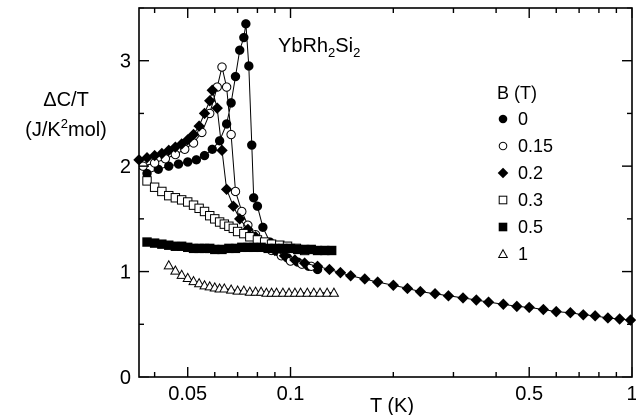  I want to click on x-tick-label: 1, so click(631, 394).